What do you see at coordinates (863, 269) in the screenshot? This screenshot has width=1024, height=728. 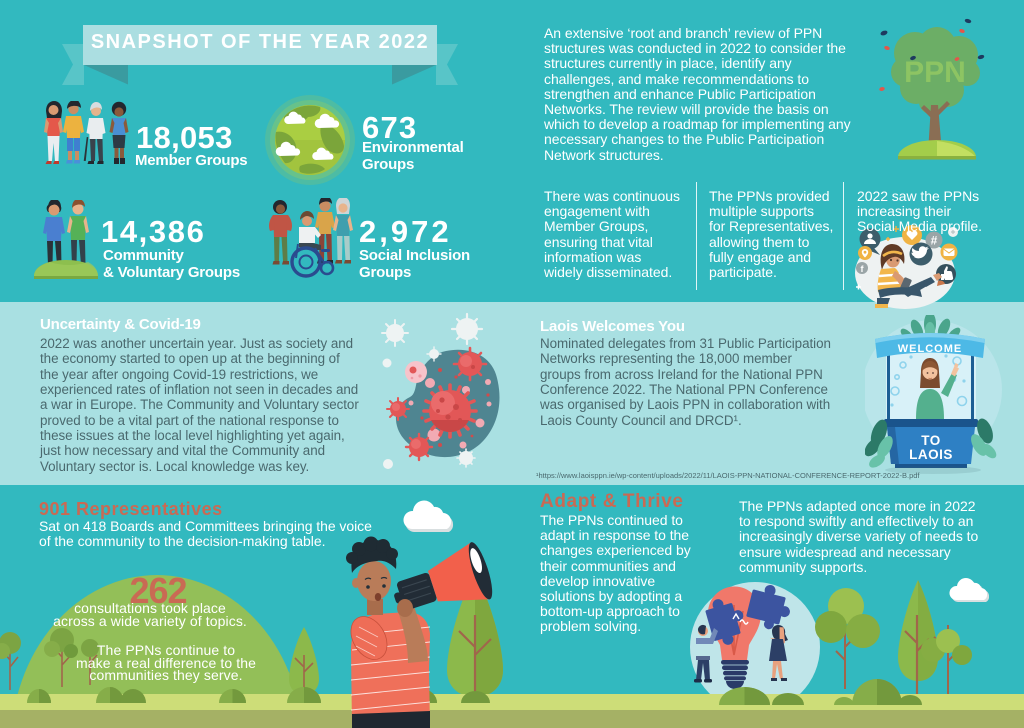 I see `svg-text: f` at bounding box center [863, 269].